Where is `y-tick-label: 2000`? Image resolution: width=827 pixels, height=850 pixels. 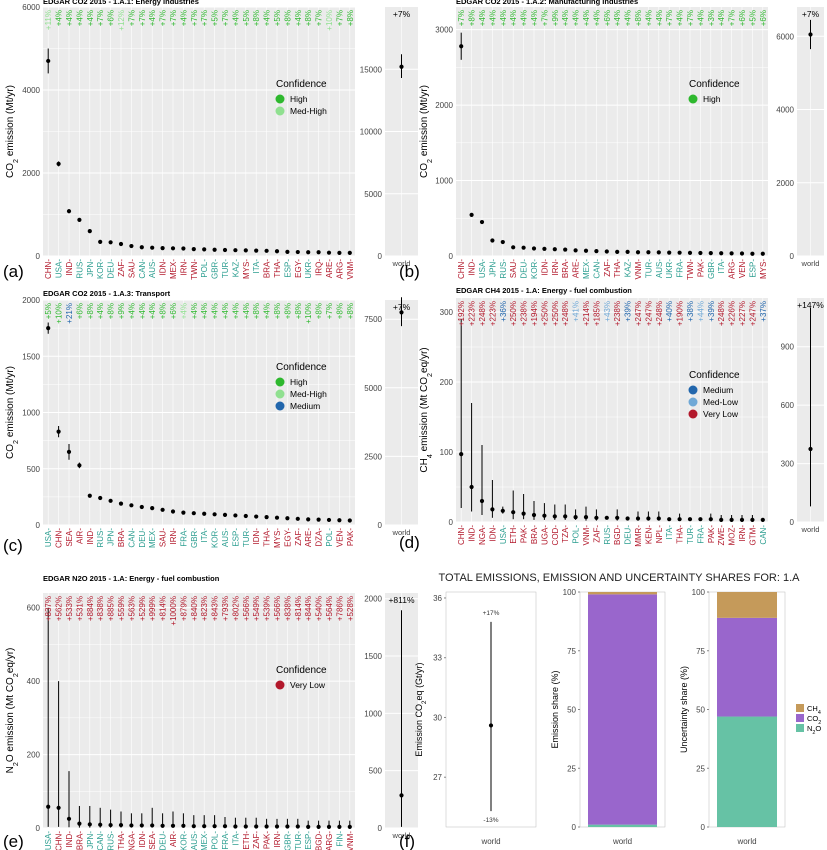
y-tick-label: 2000 is located at coordinates (373, 599).